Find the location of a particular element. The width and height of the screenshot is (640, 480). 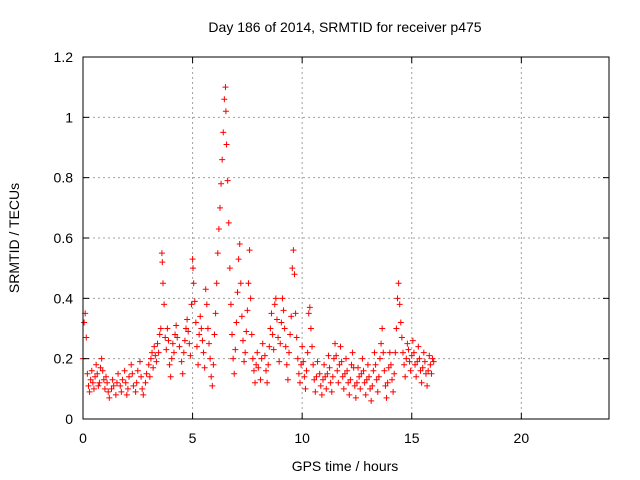

x-tick-label: 15 is located at coordinates (412, 438).